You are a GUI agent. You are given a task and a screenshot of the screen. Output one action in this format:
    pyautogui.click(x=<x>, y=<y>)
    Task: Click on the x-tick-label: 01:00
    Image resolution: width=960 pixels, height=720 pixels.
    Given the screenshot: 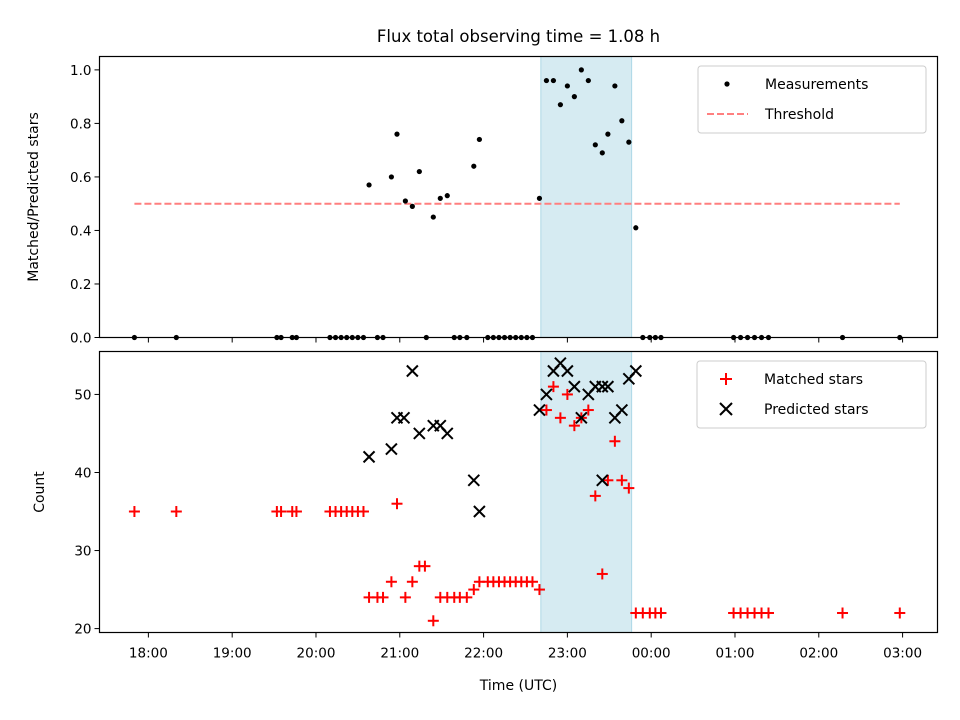 What is the action you would take?
    pyautogui.click(x=735, y=654)
    